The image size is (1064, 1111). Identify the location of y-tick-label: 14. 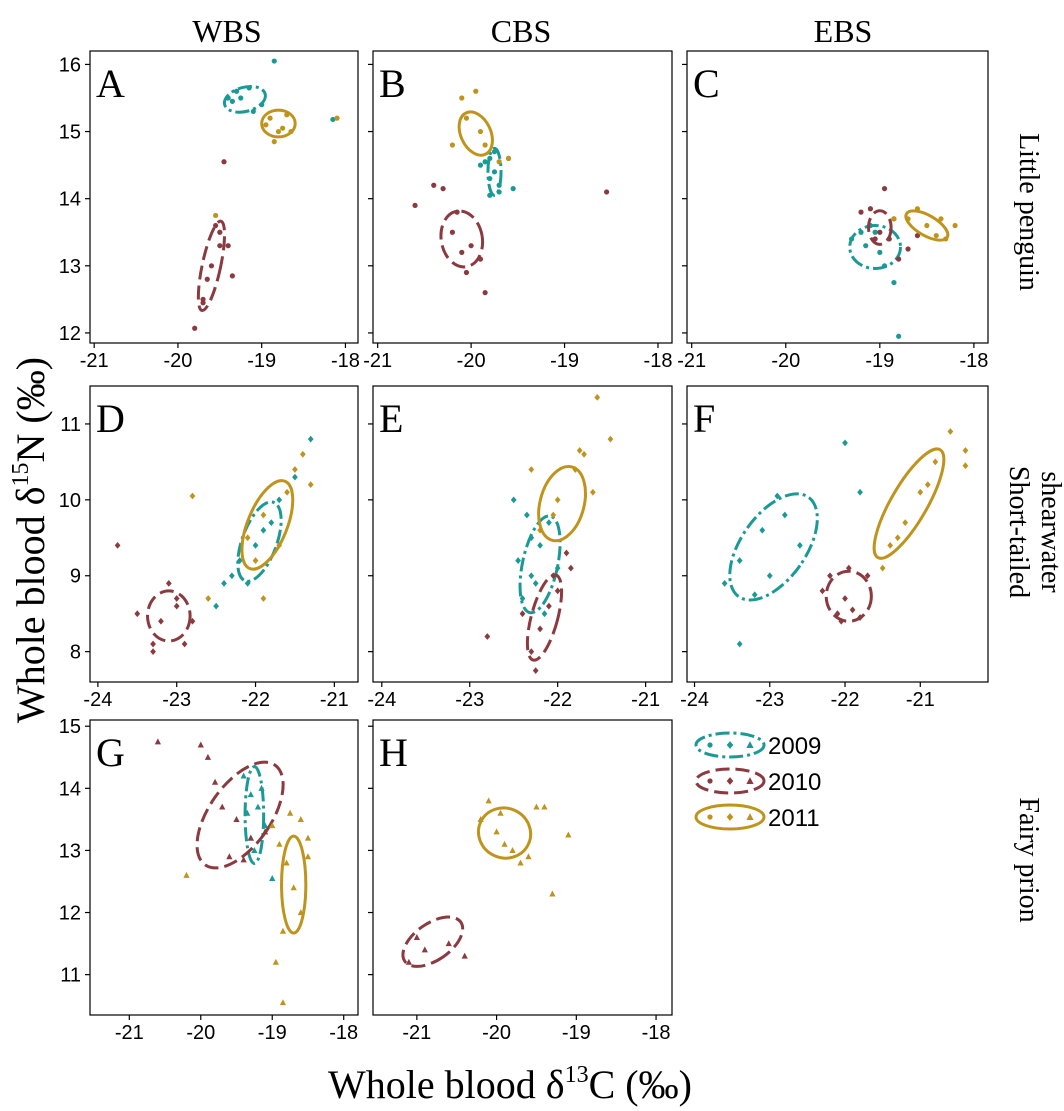
(70, 200).